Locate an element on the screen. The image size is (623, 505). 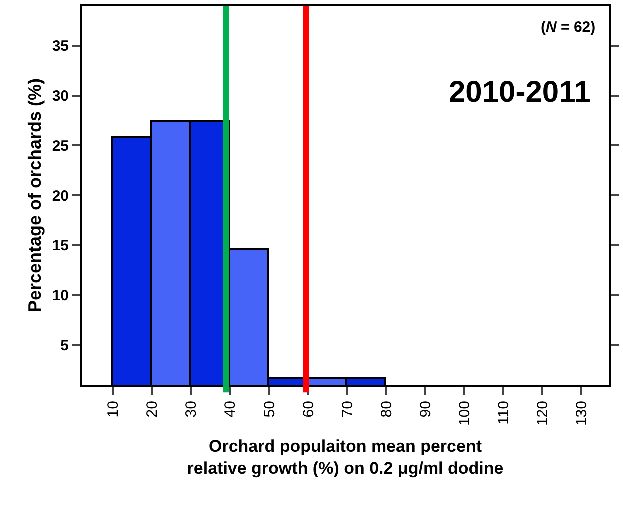
x-tick-label: 60 is located at coordinates (309, 409).